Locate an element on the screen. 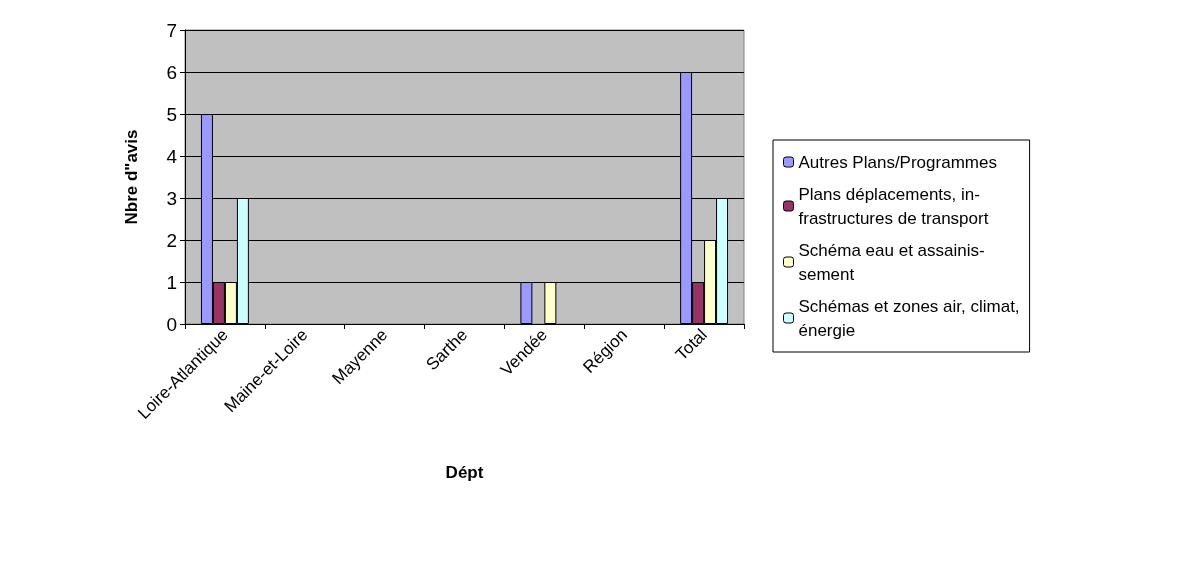 The width and height of the screenshot is (1187, 569). y-tick-label: 7 is located at coordinates (171, 30).